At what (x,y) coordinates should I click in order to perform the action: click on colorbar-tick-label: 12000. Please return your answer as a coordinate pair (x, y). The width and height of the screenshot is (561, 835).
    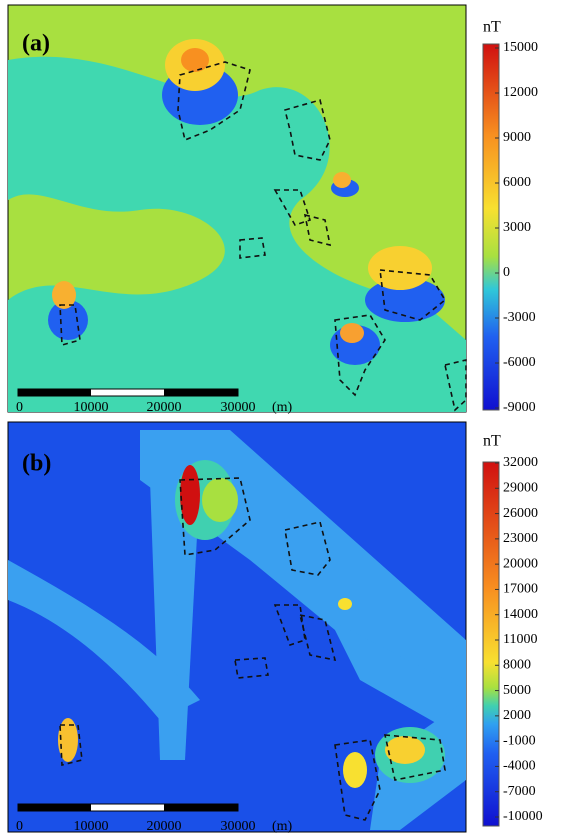
    Looking at the image, I should click on (520, 92).